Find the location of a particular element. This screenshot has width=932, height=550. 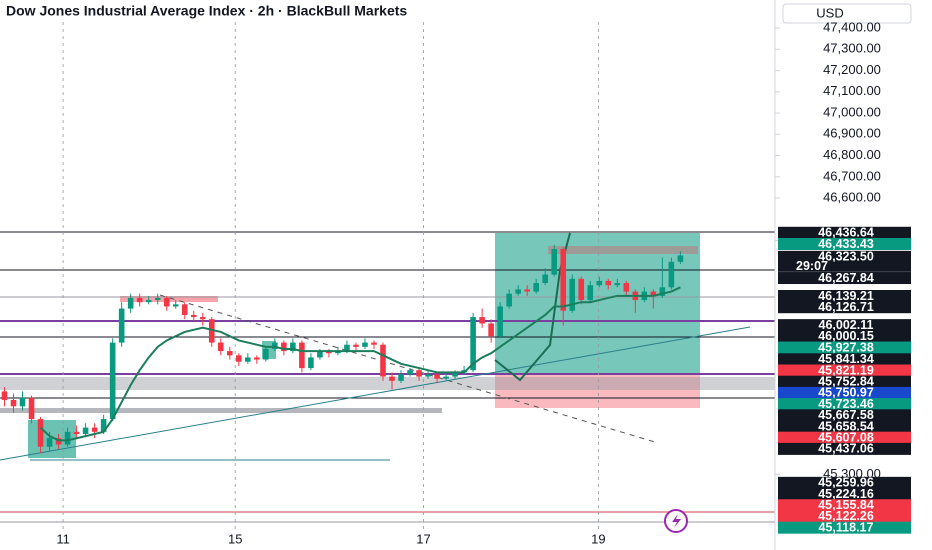

price-tag-label: 46,002.11 is located at coordinates (846, 325).